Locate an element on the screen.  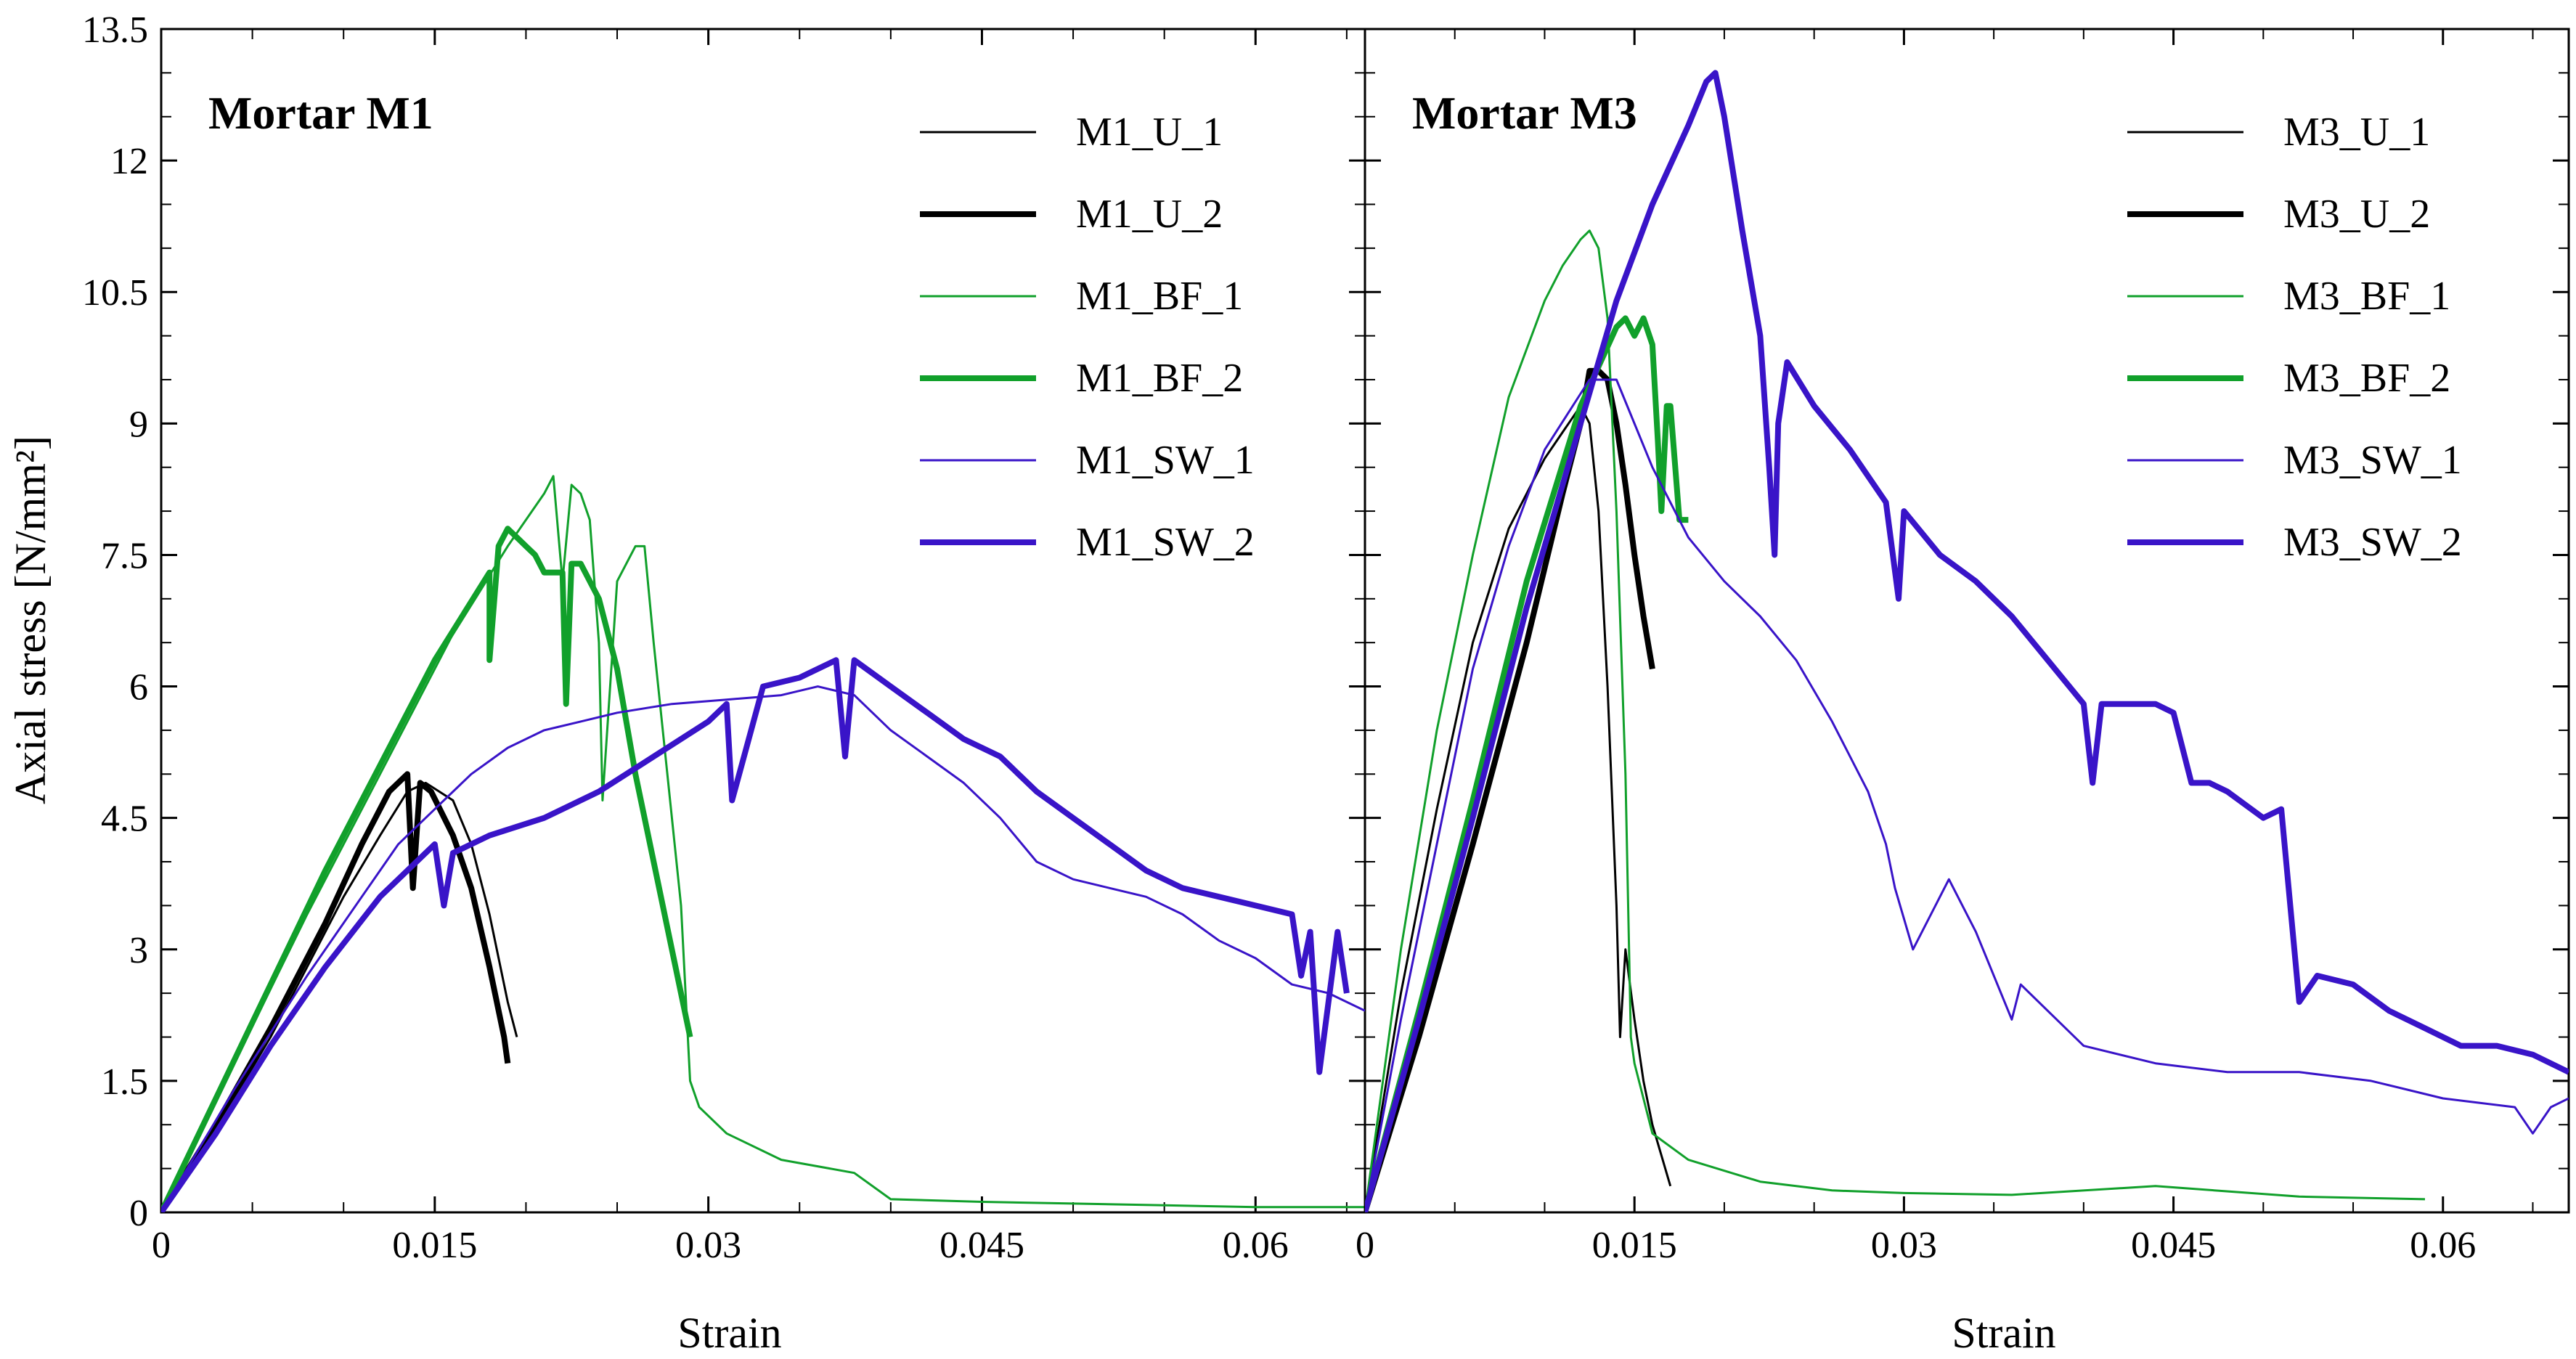
x-axis-label-right: Strain is located at coordinates (2003, 1333).